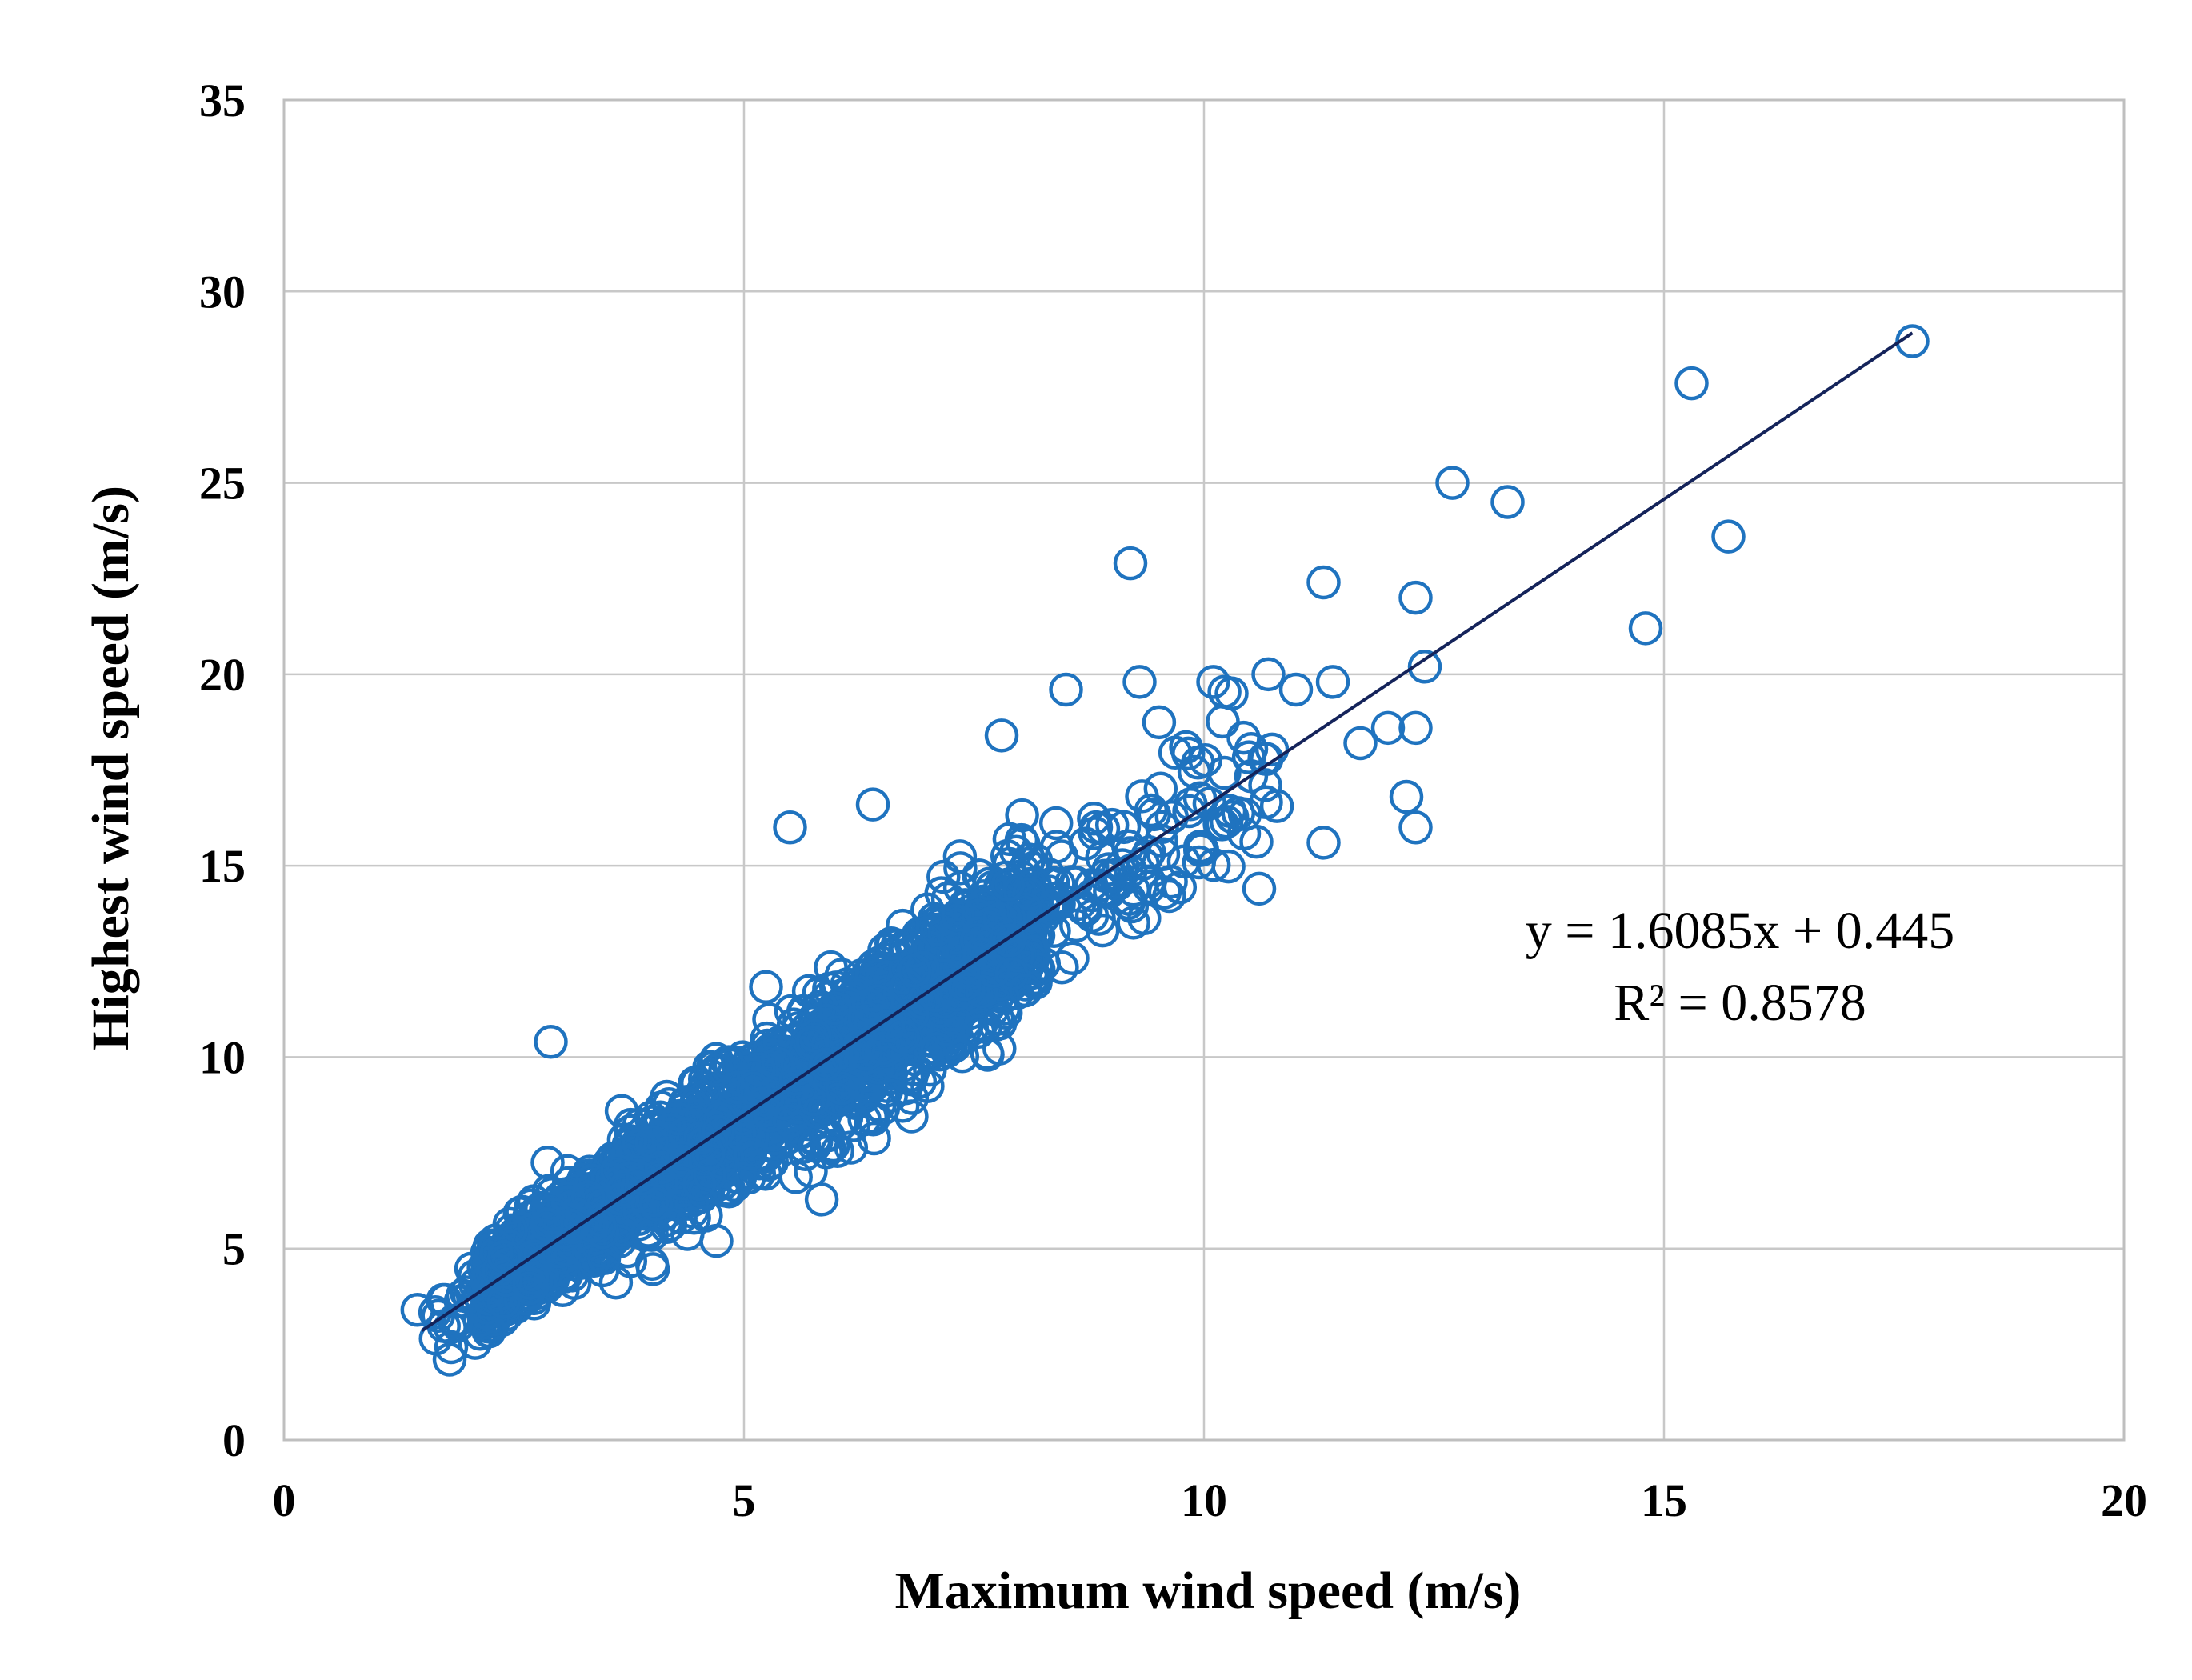  What do you see at coordinates (222, 866) in the screenshot?
I see `y-tick-label: 15` at bounding box center [222, 866].